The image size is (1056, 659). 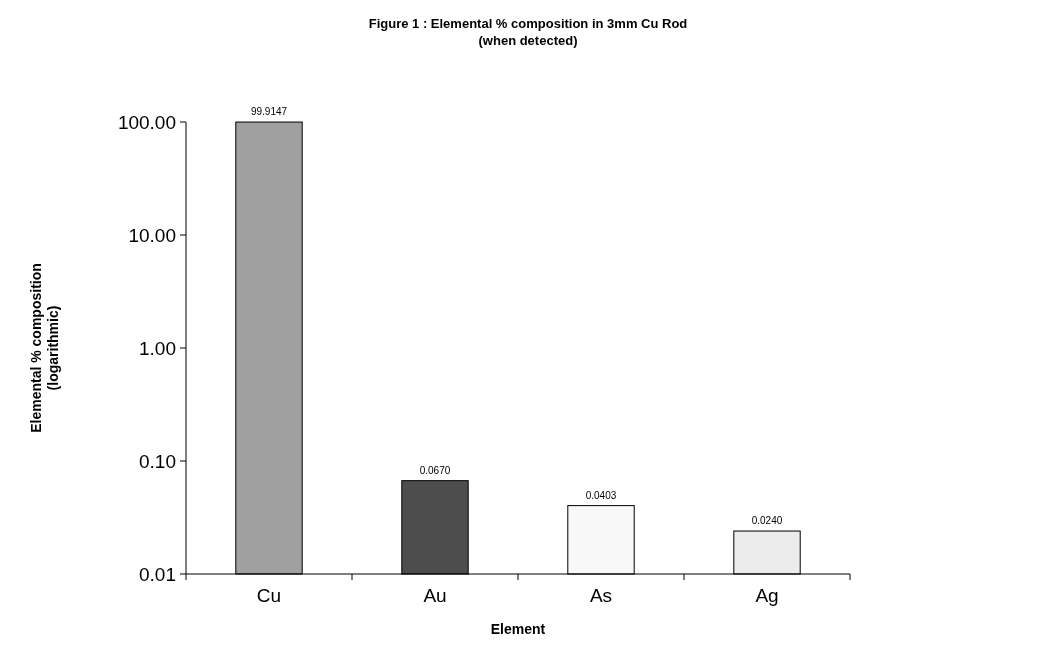 What do you see at coordinates (601, 495) in the screenshot?
I see `data-label: 0.0403` at bounding box center [601, 495].